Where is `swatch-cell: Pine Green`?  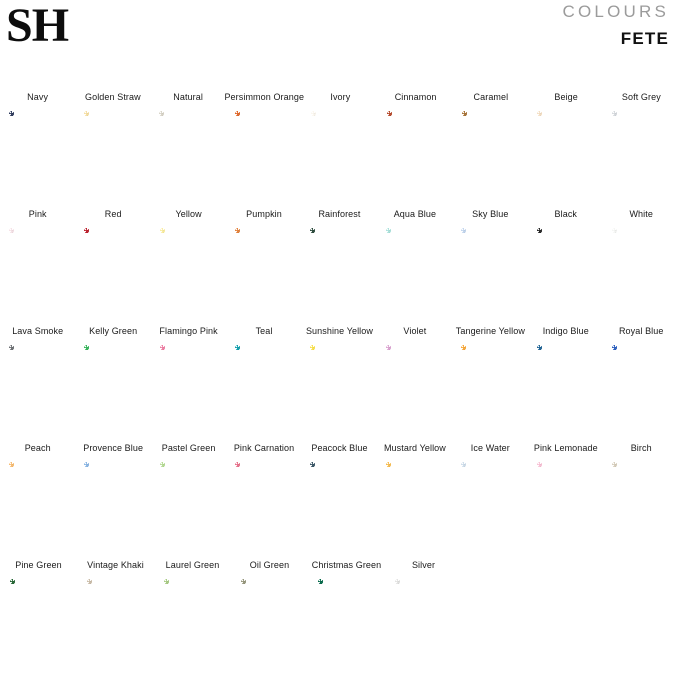 swatch-cell: Pine Green is located at coordinates (38, 618).